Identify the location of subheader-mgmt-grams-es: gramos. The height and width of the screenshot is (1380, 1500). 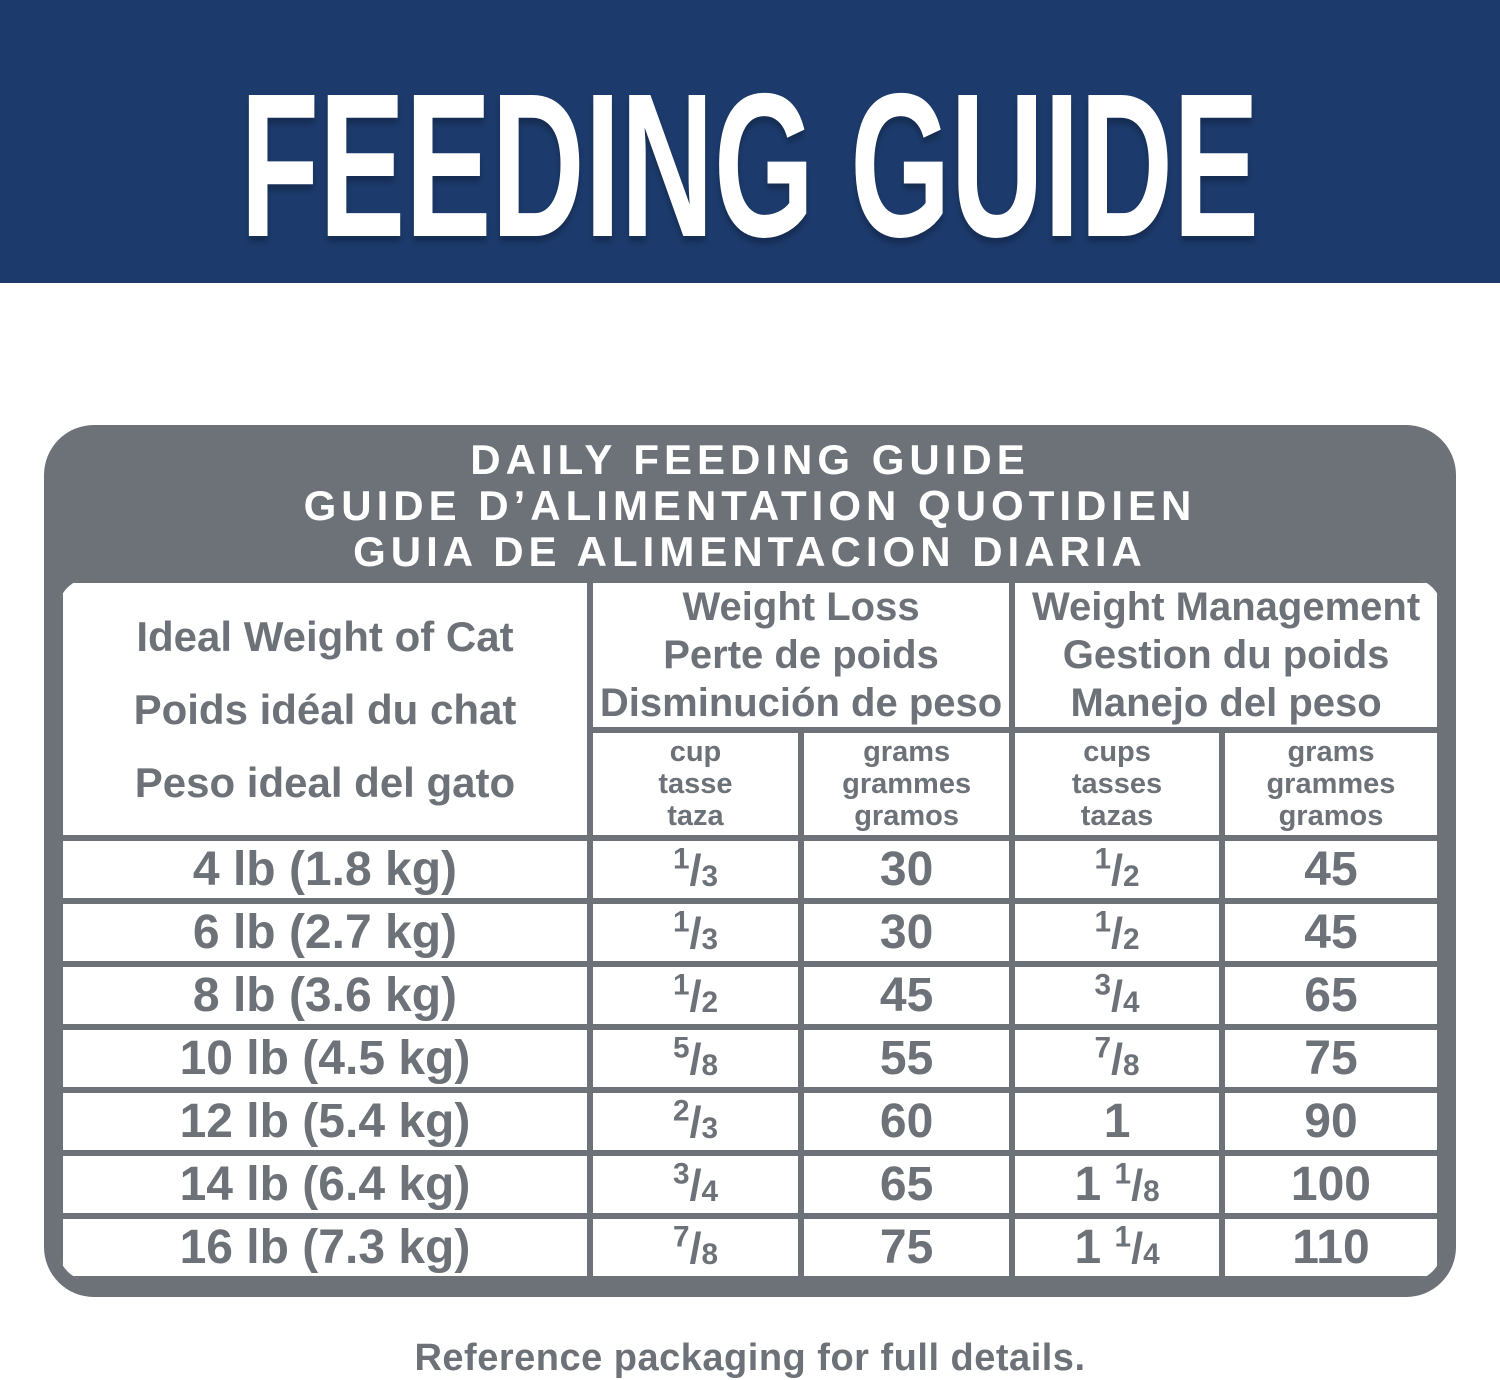
(1331, 816).